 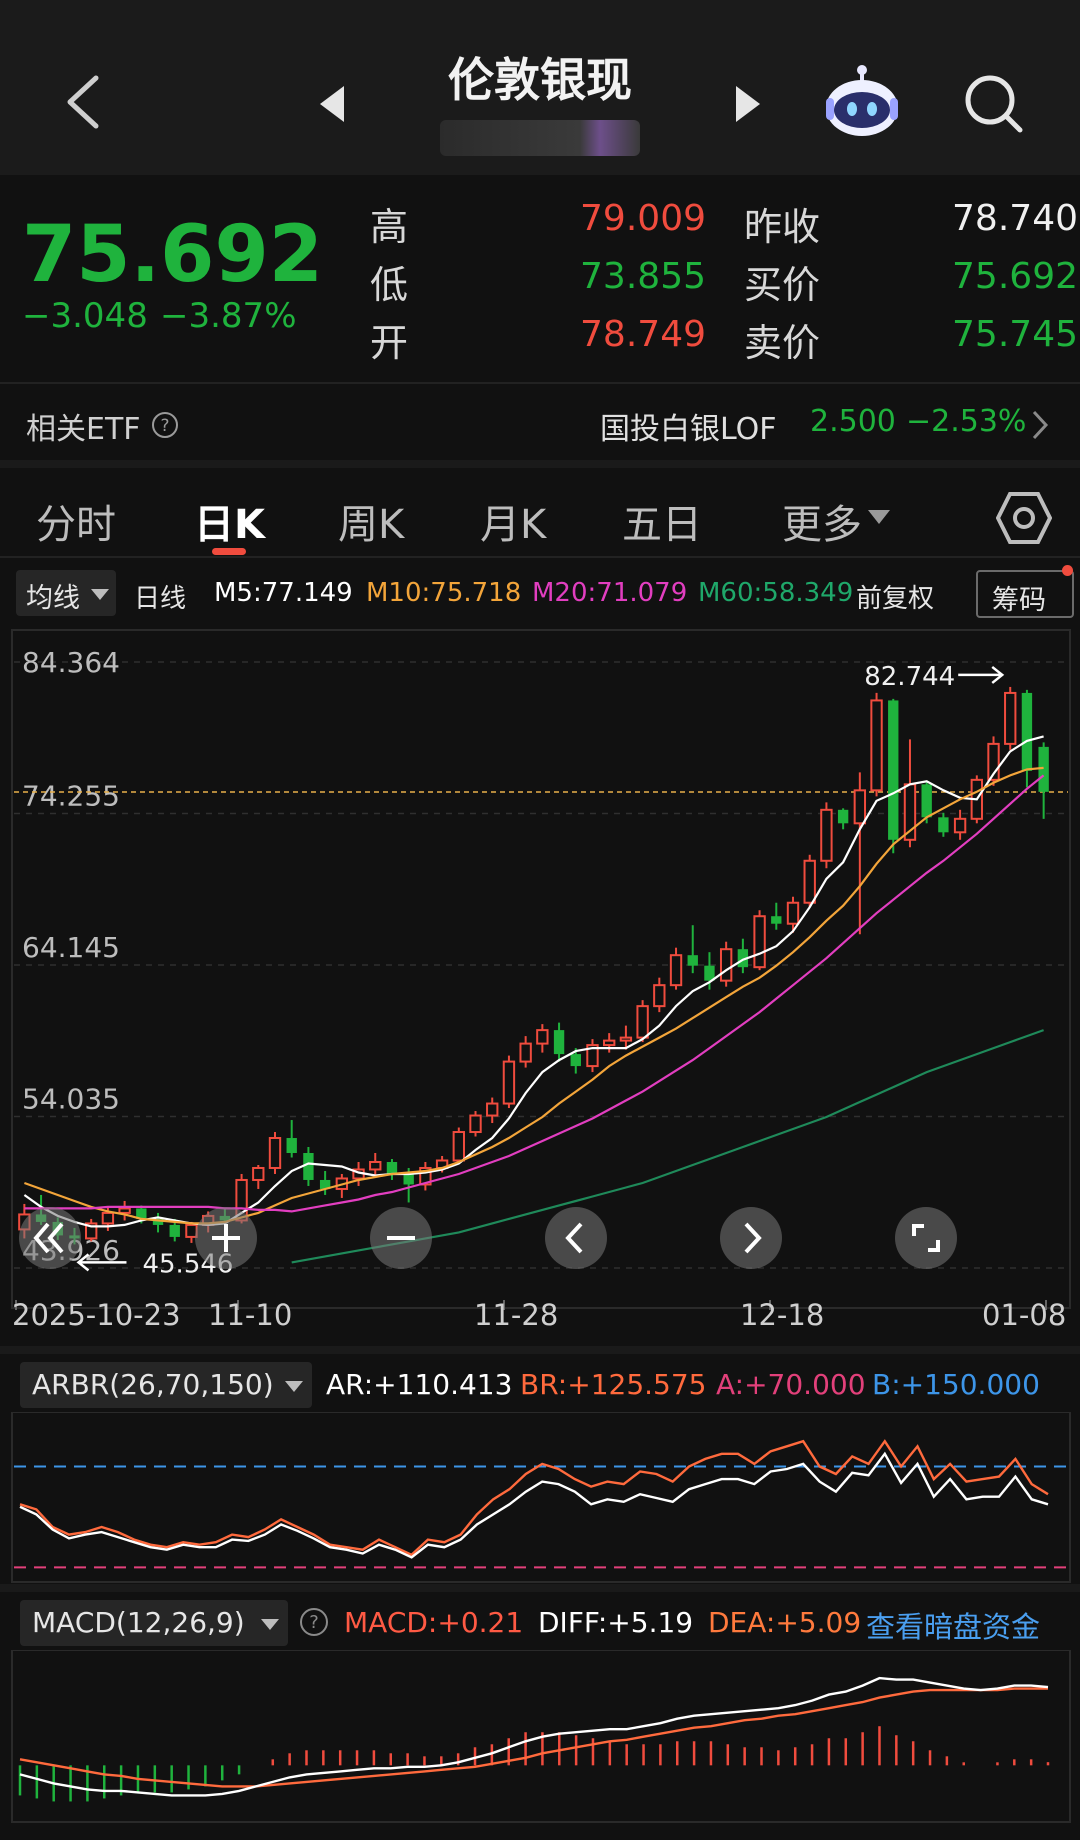 I want to click on double-chevron-left-icon, so click(x=50, y=1238).